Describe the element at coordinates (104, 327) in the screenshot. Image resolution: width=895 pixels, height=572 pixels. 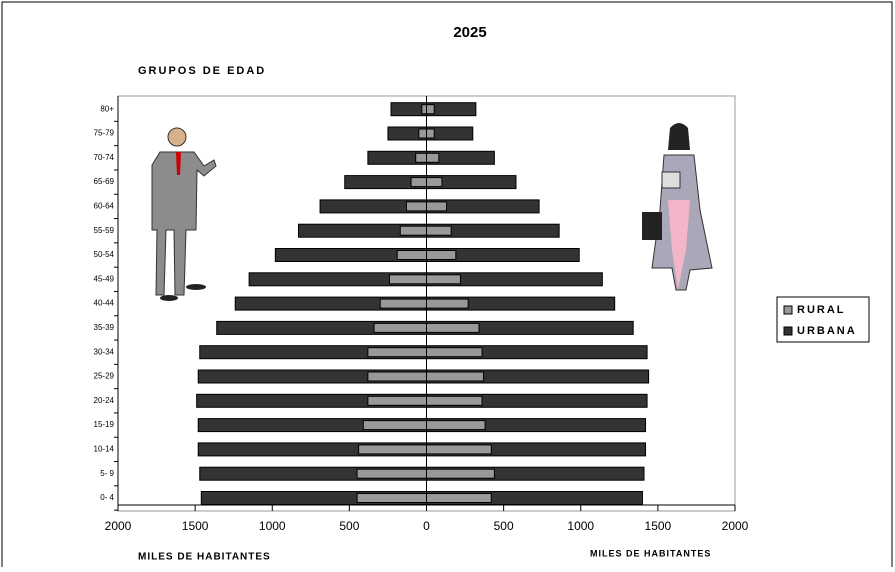
I see `y-tick-label: 35-39` at that location.